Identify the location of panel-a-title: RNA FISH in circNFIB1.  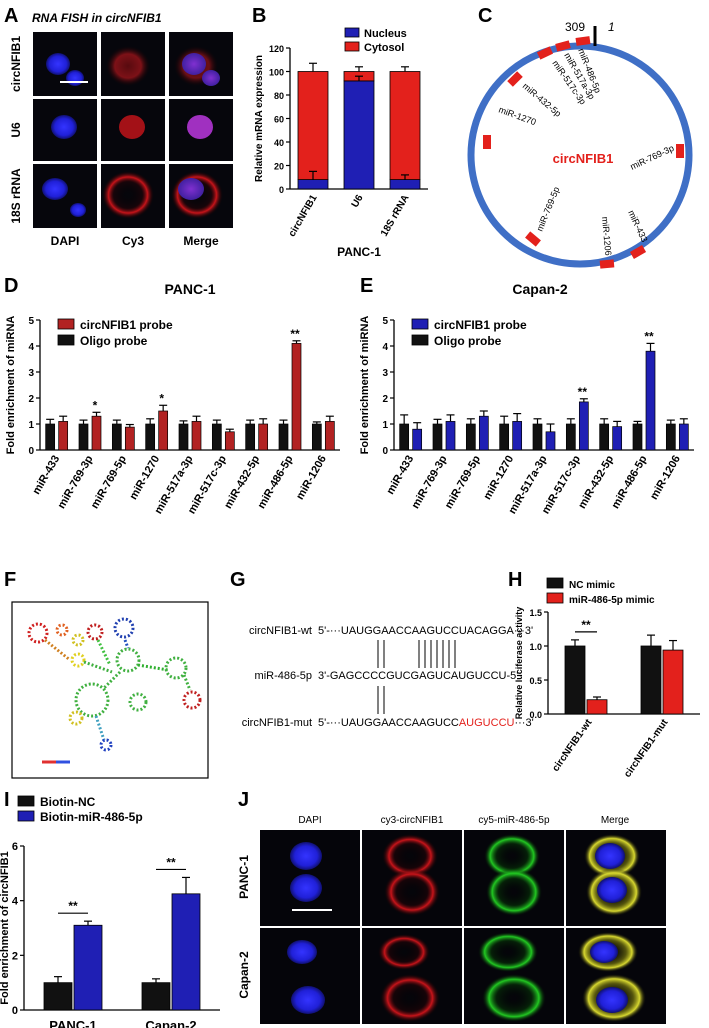
(97, 18).